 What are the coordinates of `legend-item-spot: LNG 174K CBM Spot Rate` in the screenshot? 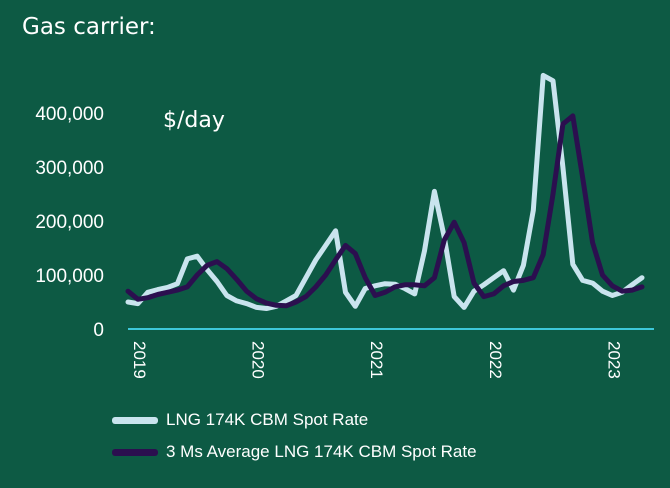 It's located at (294, 420).